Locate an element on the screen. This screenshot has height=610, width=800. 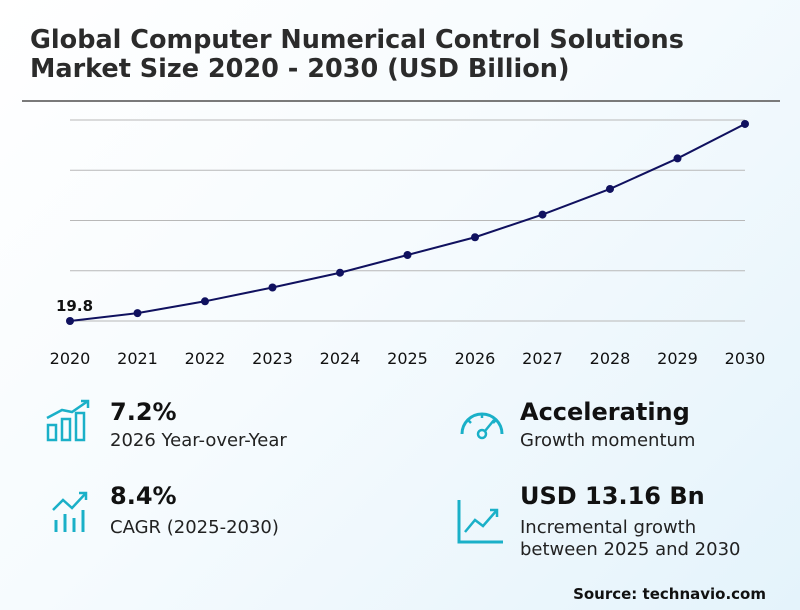
x-tick-label: 2023 is located at coordinates (272, 358).